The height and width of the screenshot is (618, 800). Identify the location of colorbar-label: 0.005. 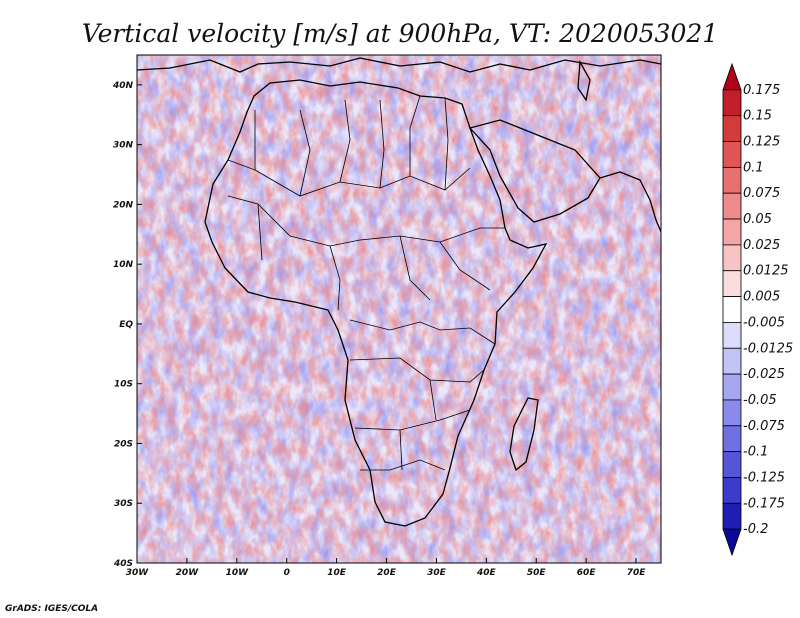
(761, 297).